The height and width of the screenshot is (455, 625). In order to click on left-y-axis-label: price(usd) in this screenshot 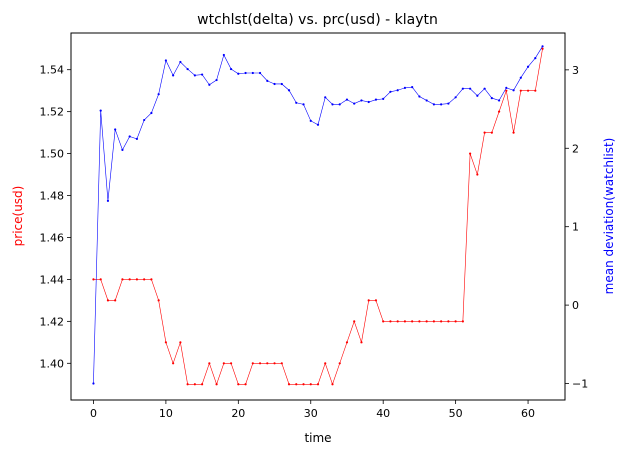, I will do `click(18, 216)`.